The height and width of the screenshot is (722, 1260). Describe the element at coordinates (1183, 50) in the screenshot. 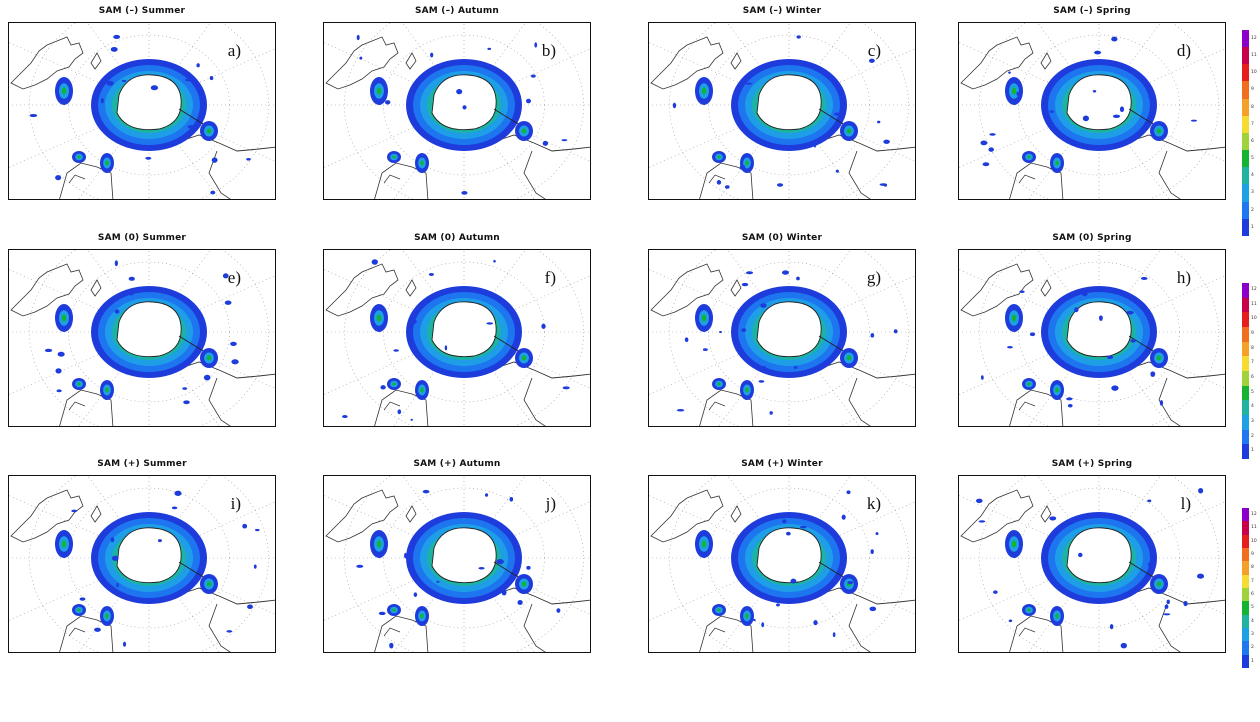

I see `panel-letter-label: d)` at that location.